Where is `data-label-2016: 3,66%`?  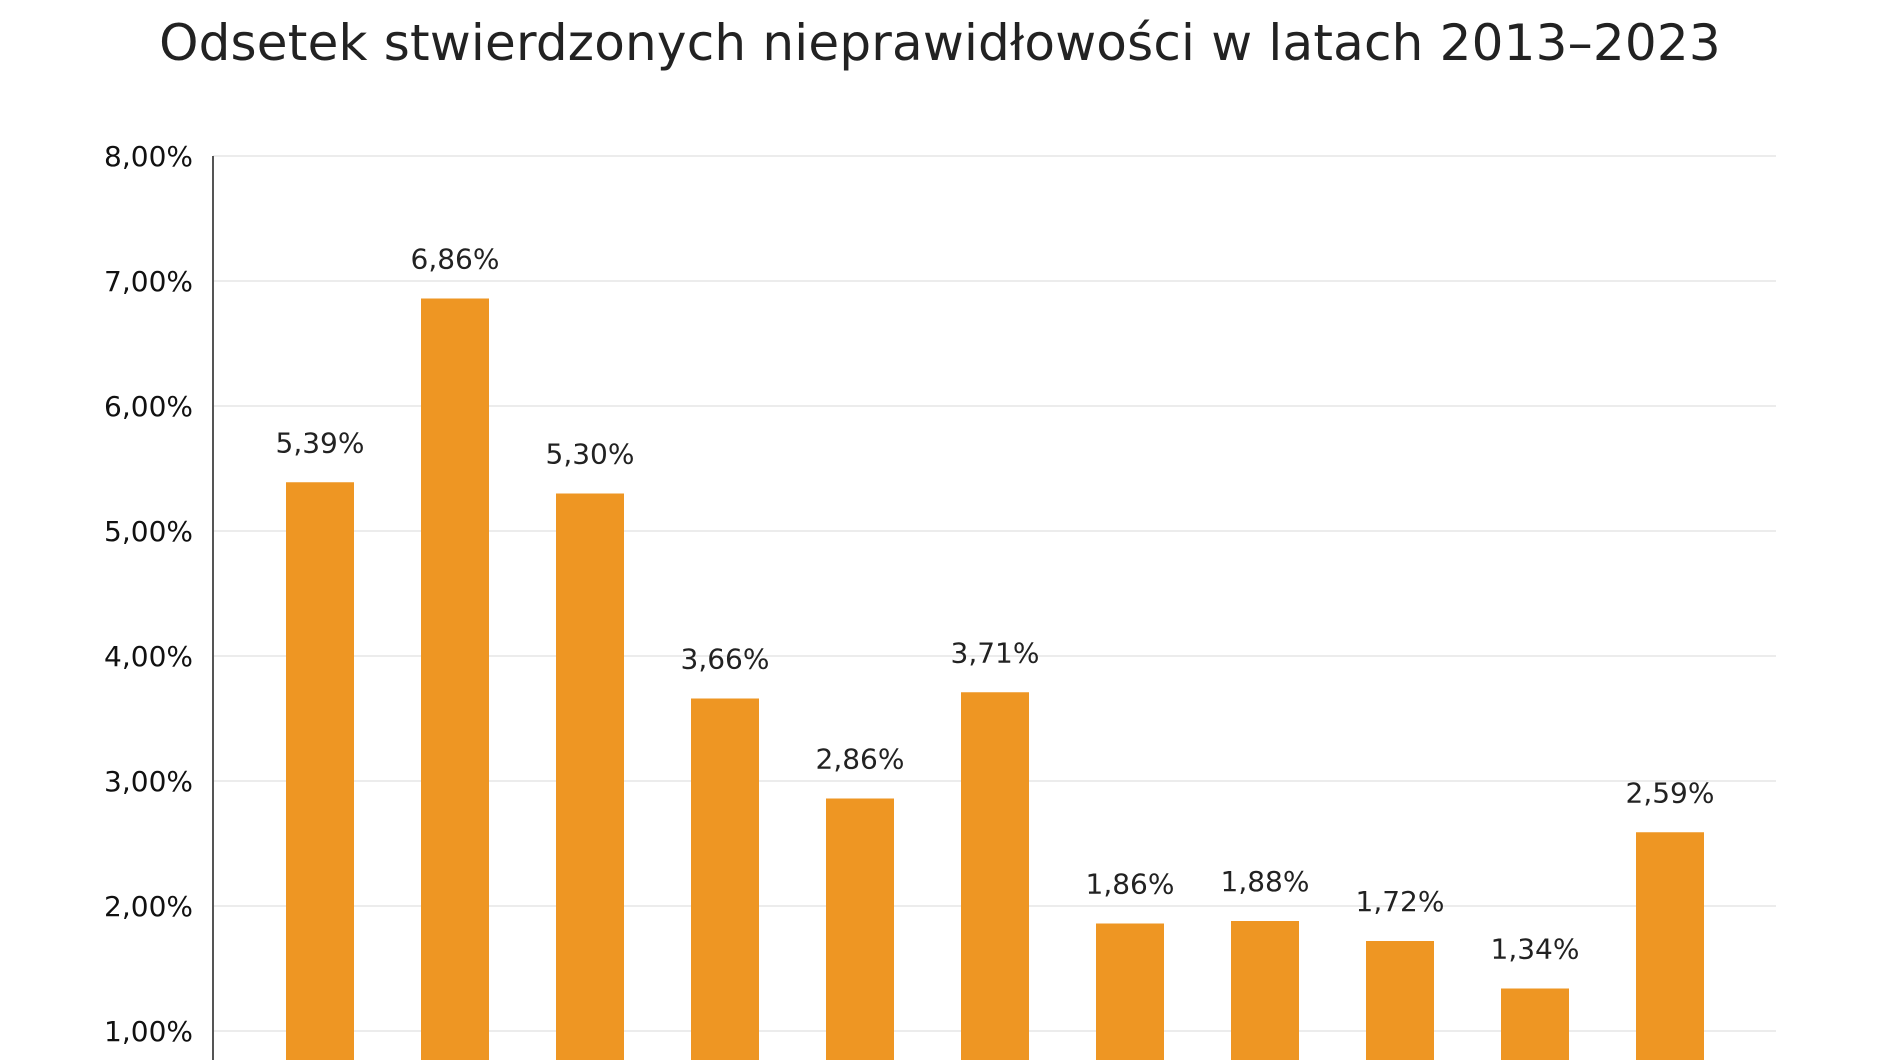
data-label-2016: 3,66% is located at coordinates (725, 659).